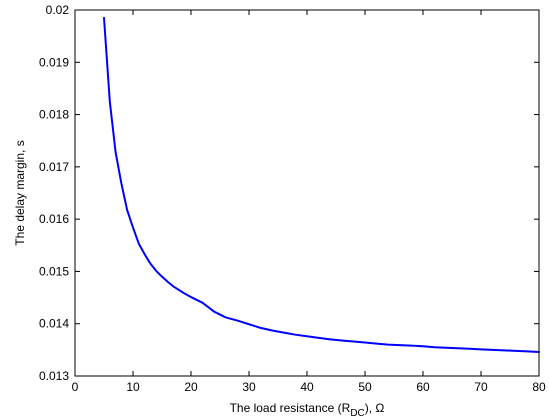 The width and height of the screenshot is (549, 420). I want to click on x-tick-label: 50, so click(365, 387).